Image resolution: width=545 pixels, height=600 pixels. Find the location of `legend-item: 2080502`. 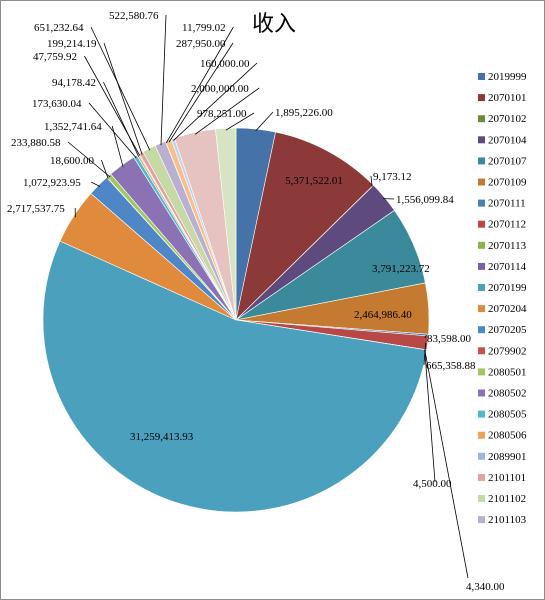

legend-item: 2080502 is located at coordinates (507, 394).